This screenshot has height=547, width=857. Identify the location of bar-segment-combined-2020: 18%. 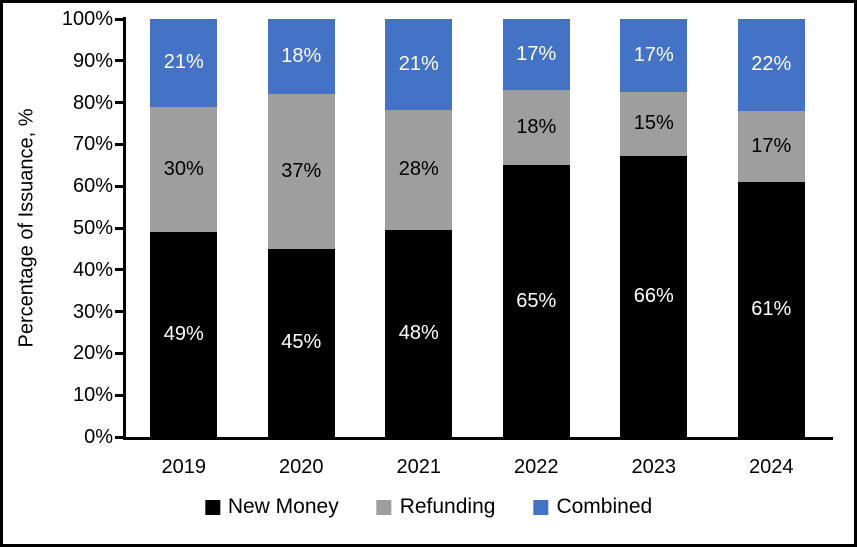
(301, 57).